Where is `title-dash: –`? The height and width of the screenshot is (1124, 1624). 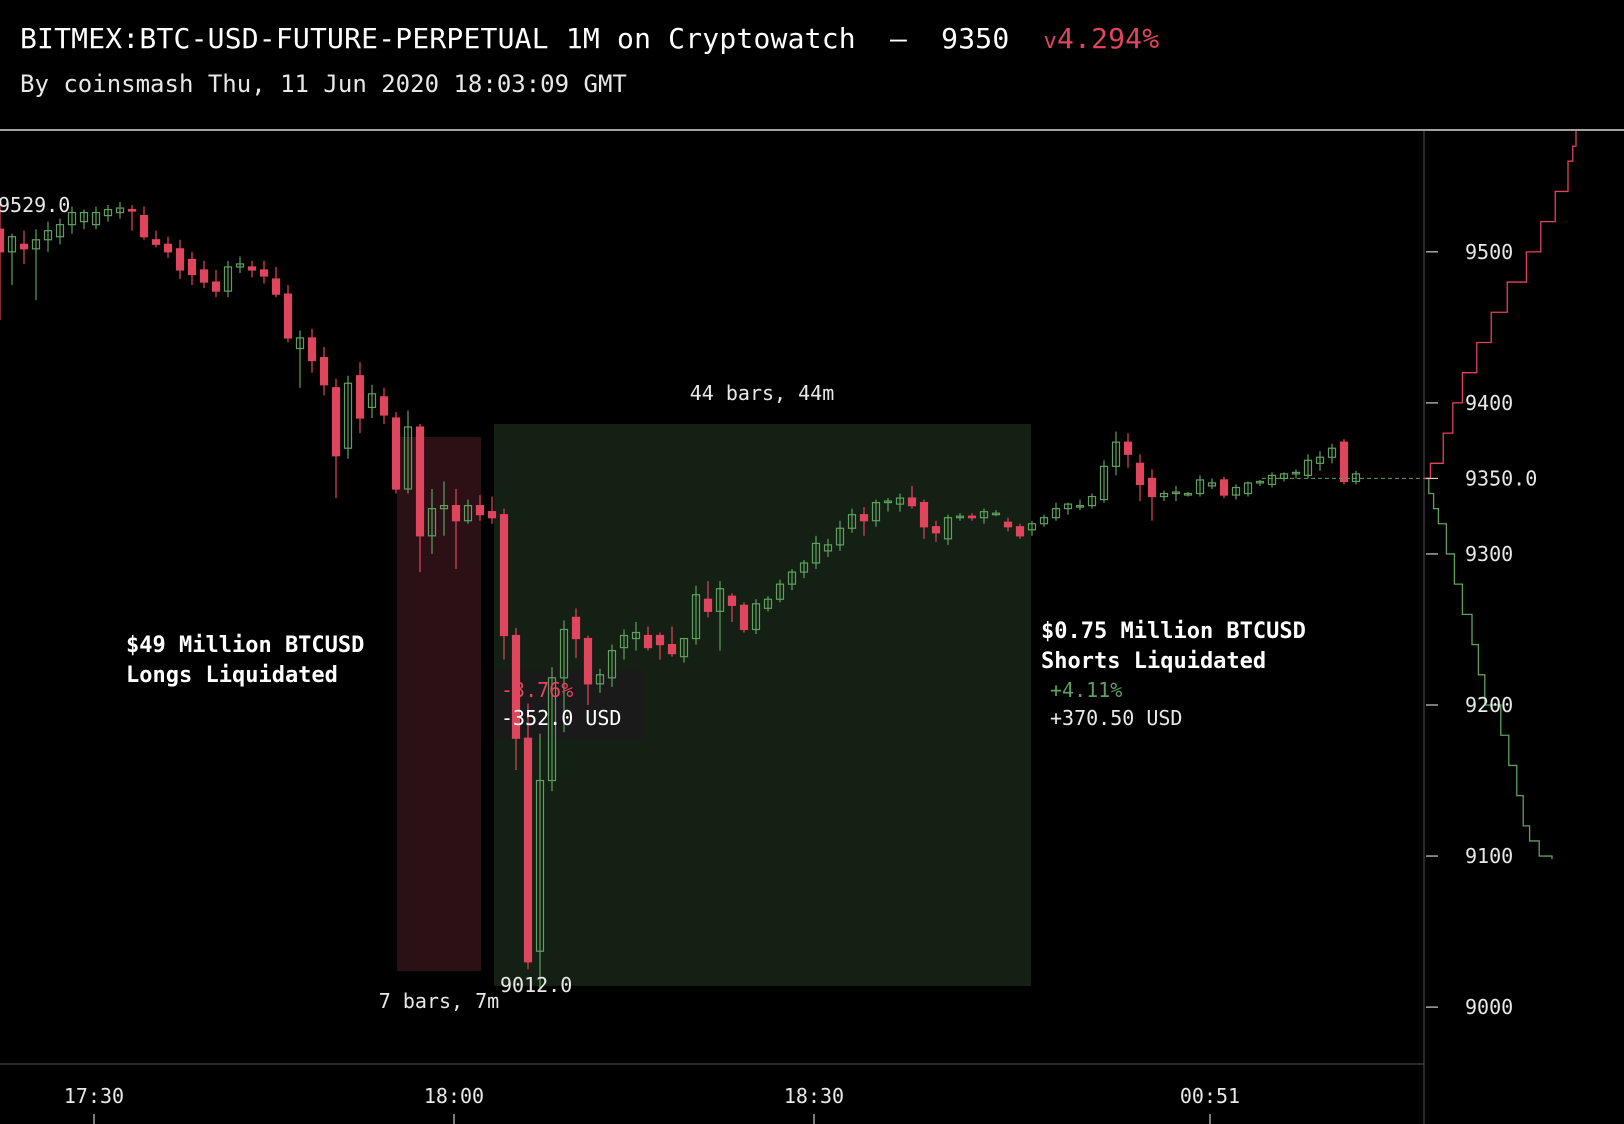
title-dash: – is located at coordinates (898, 38).